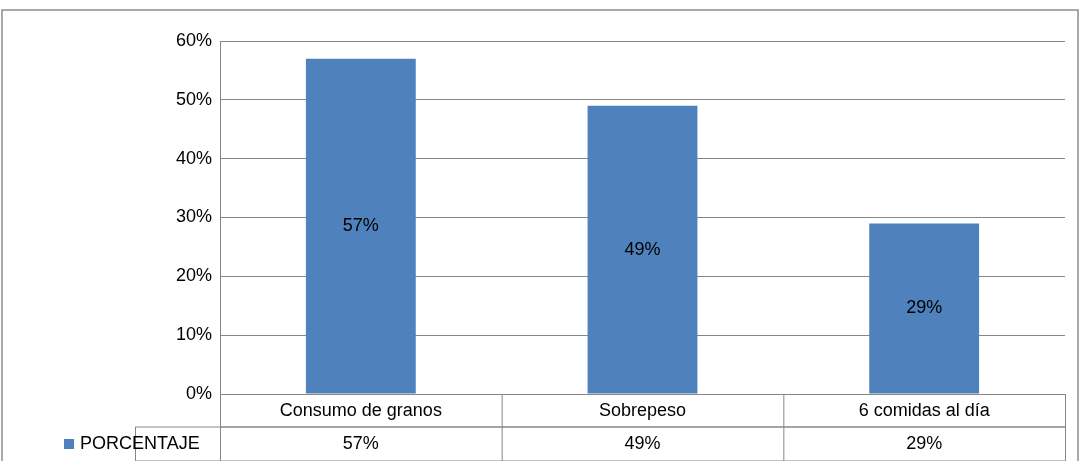 Image resolution: width=1081 pixels, height=461 pixels. I want to click on y-tick-label: 10%, so click(193, 334).